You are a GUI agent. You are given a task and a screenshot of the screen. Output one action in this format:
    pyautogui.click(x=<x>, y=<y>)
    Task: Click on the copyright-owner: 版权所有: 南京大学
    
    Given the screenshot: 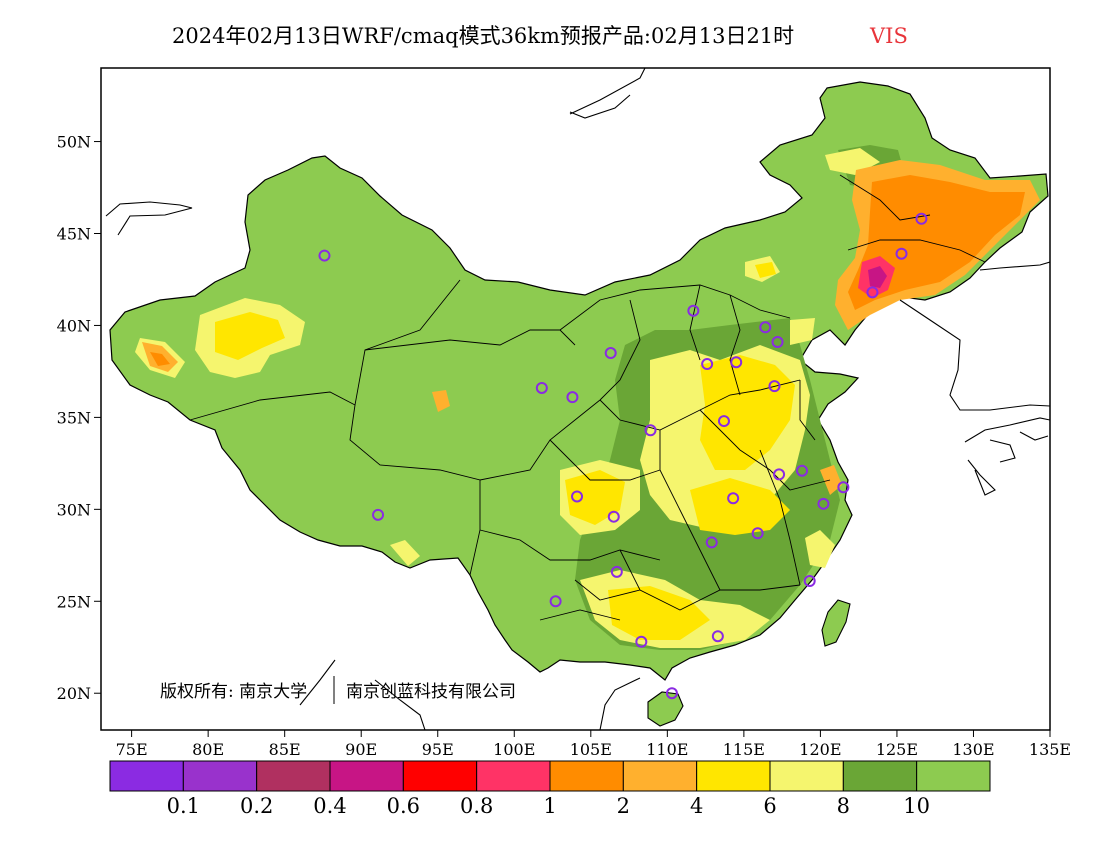 What is the action you would take?
    pyautogui.click(x=233, y=692)
    